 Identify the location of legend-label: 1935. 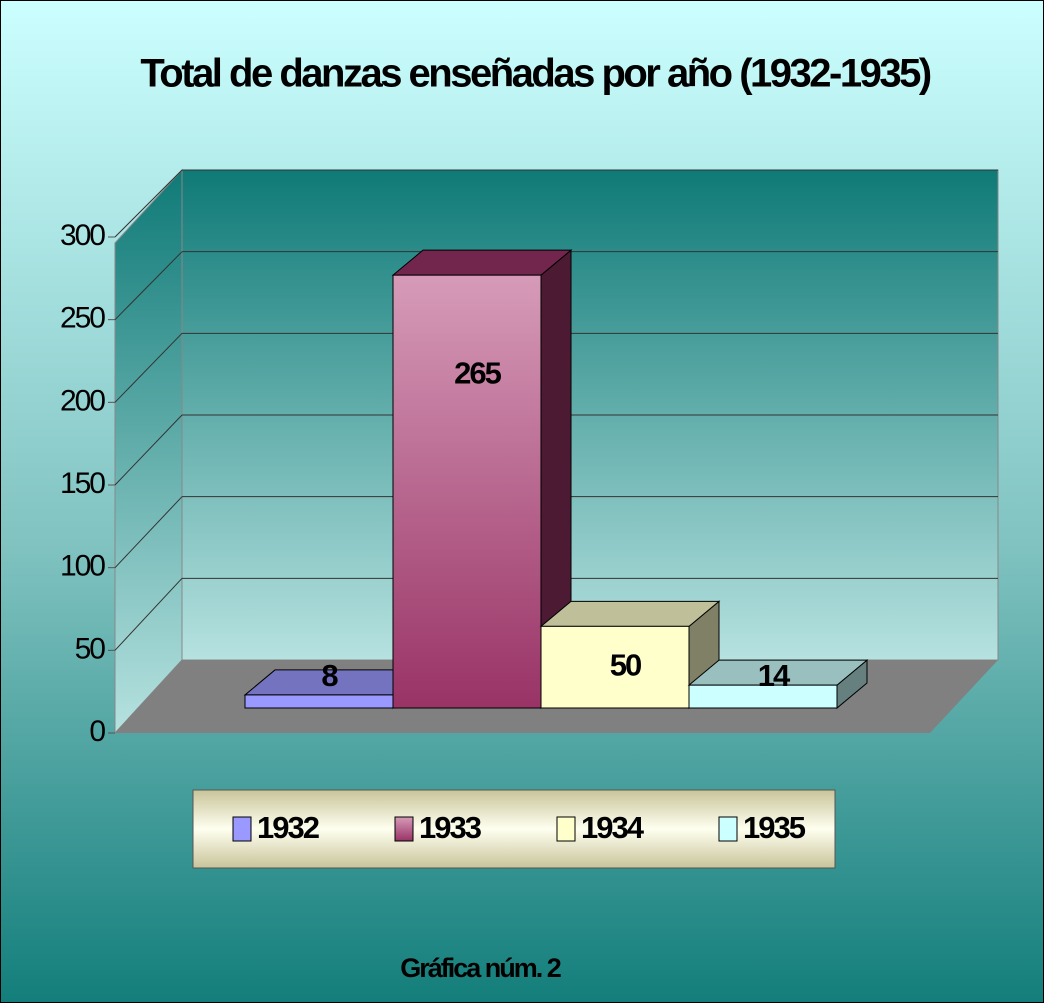
(774, 827).